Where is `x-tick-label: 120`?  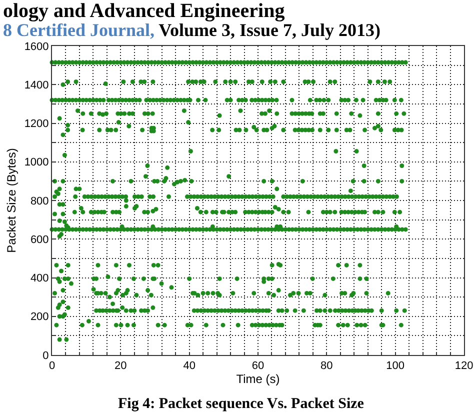 x-tick-label: 120 is located at coordinates (464, 366).